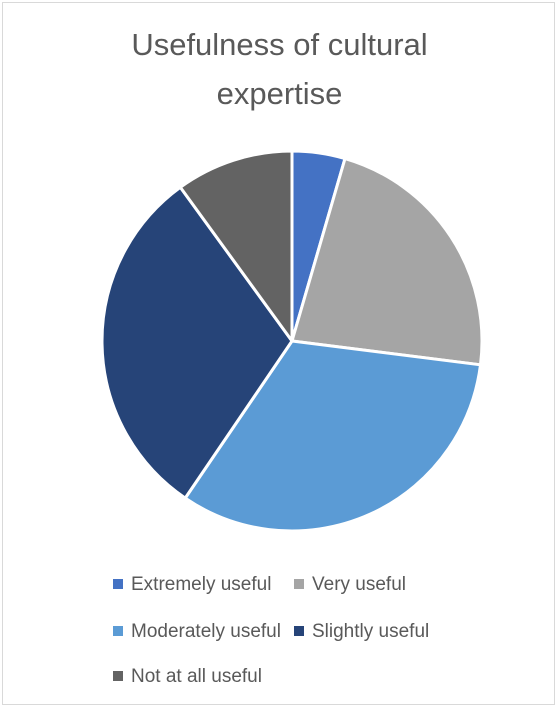  I want to click on legend-label-slightly-useful: Slightly useful, so click(370, 631).